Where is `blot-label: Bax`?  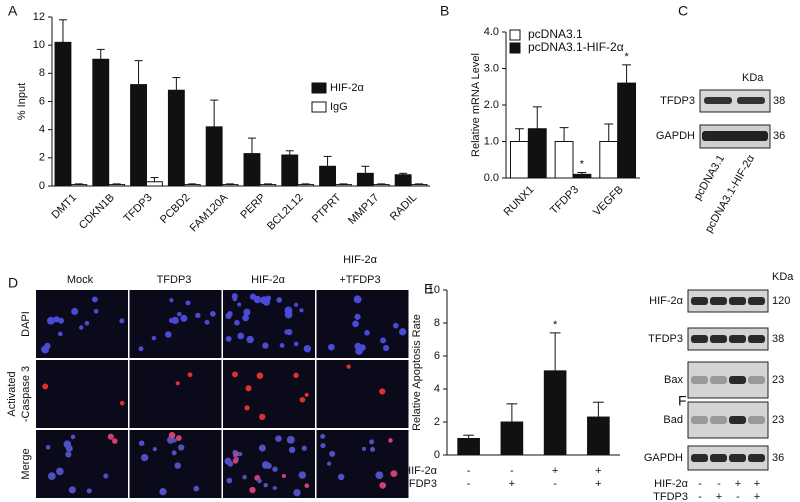 blot-label: Bax is located at coordinates (673, 380).